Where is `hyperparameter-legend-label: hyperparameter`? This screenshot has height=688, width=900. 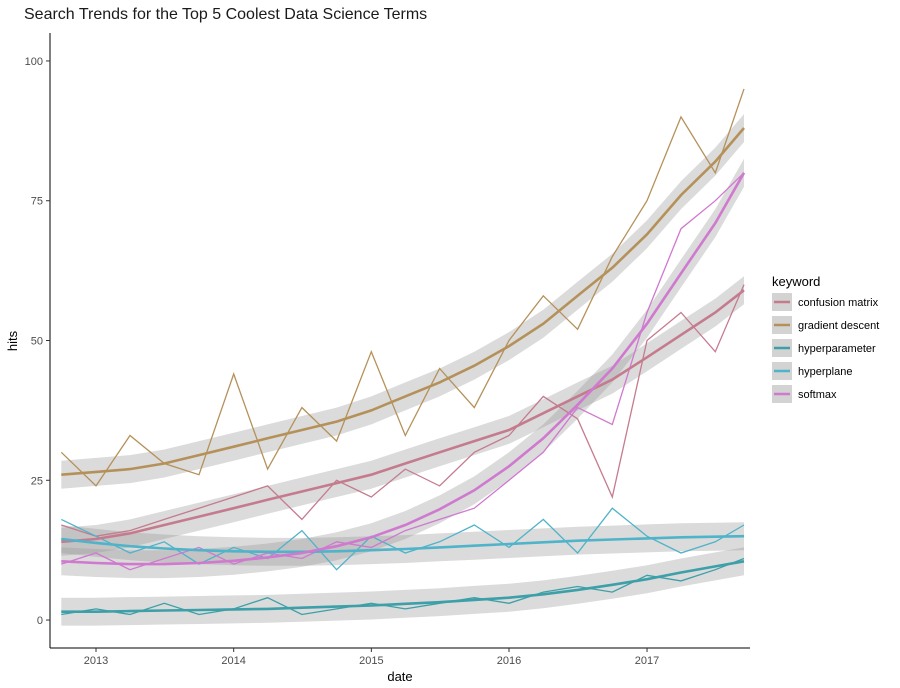
hyperparameter-legend-label: hyperparameter is located at coordinates (837, 349).